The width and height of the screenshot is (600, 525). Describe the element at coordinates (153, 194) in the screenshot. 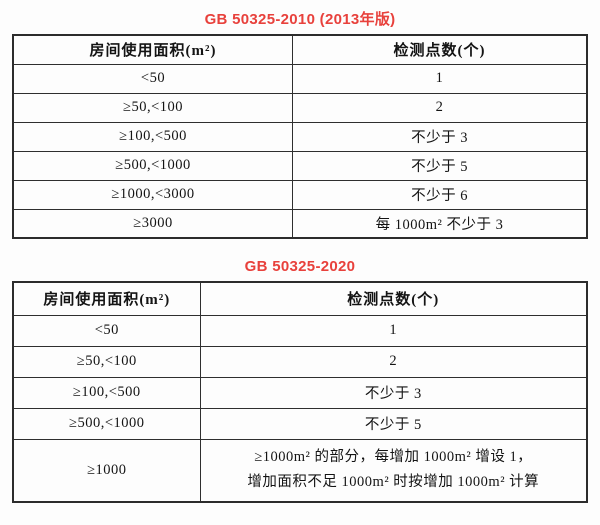

I see `area-cell: ≥1000,<3000` at that location.